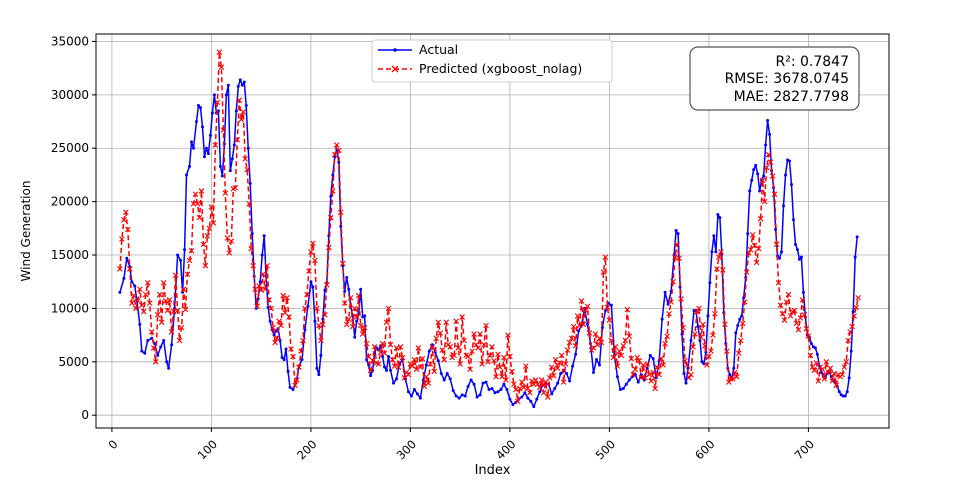  I want to click on y-tick-label: 0, so click(85, 415).